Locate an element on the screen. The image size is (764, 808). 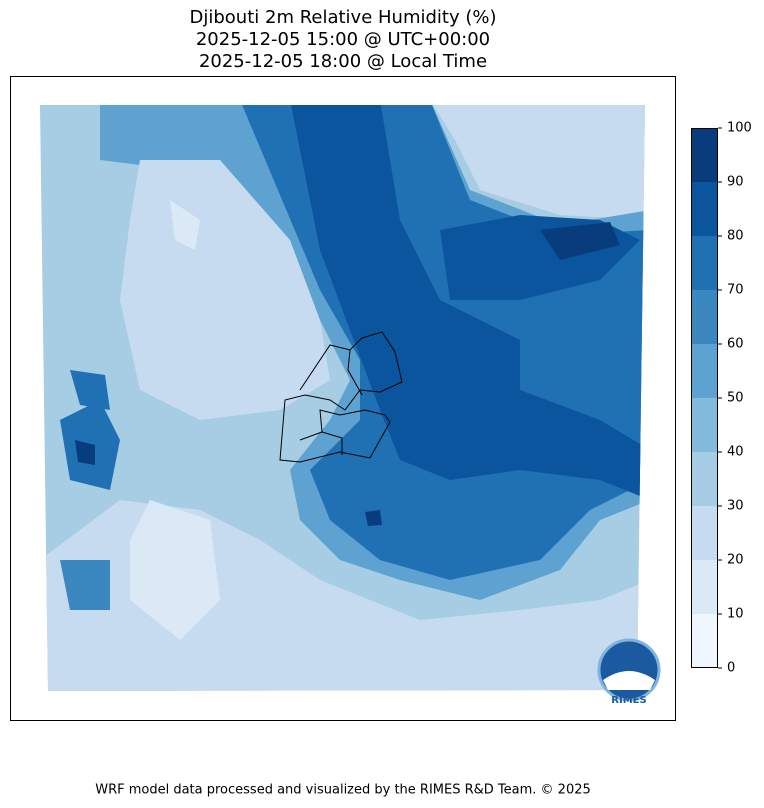
colorbar-tick-label: 20 is located at coordinates (735, 560).